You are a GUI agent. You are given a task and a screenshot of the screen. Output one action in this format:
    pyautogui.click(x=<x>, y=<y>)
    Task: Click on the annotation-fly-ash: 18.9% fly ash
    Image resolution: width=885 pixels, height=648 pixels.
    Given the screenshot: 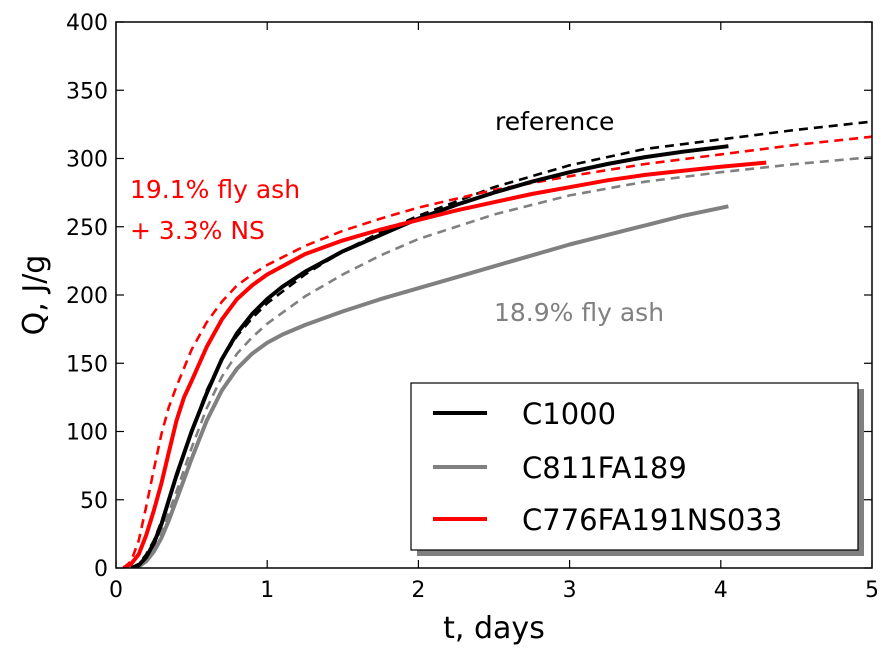 What is the action you would take?
    pyautogui.click(x=579, y=312)
    